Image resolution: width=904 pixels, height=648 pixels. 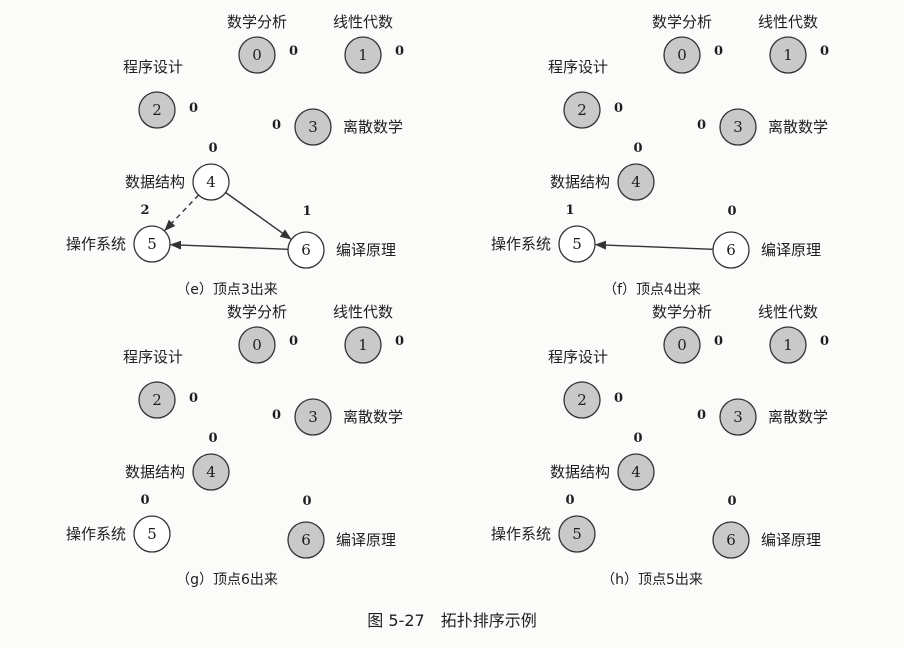 I want to click on panel-caption: （f）顶点4出来, so click(x=652, y=290).